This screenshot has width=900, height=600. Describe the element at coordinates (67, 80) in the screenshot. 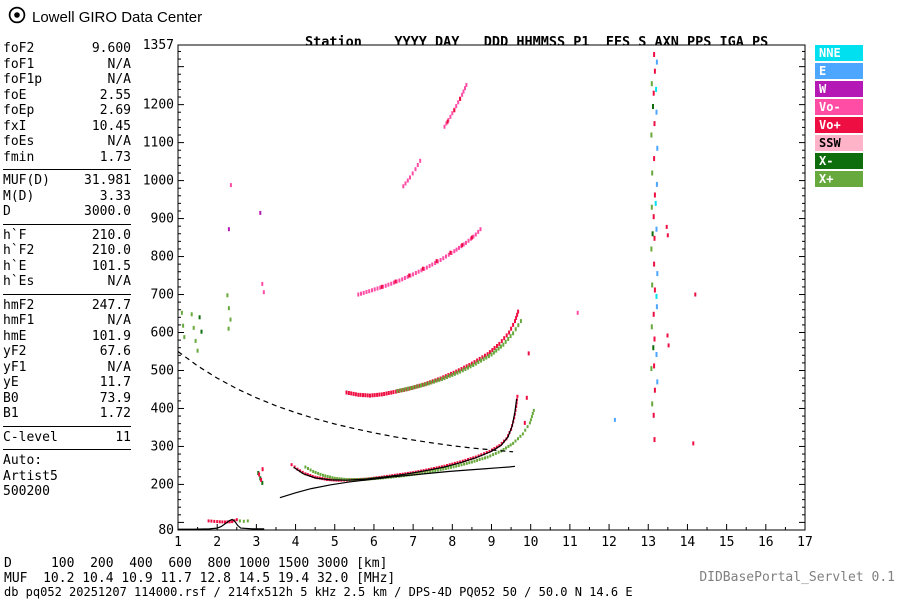

I see `param-fof1p: foF1p N/A` at that location.